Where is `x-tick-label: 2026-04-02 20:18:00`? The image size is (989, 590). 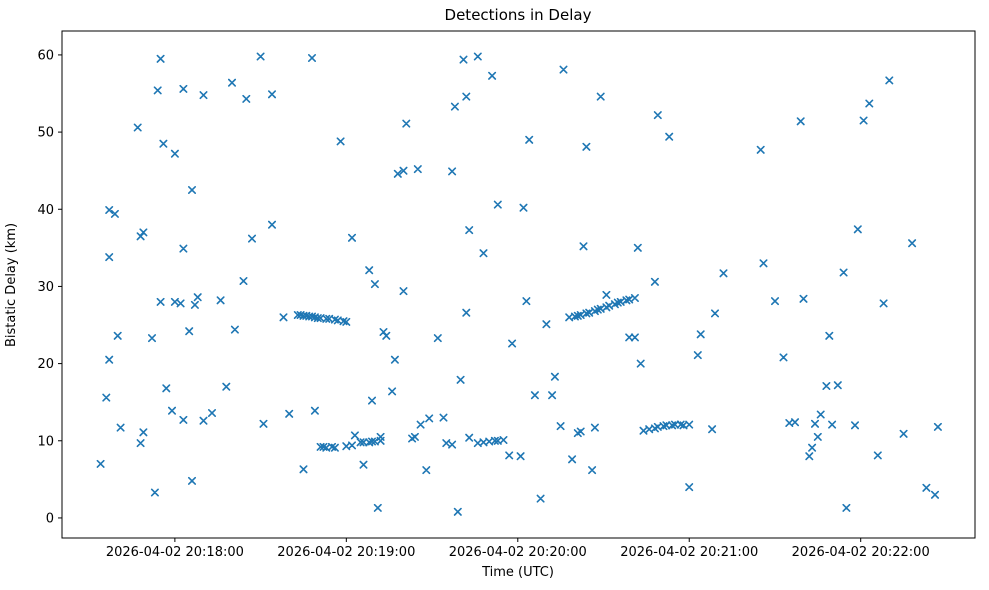 x-tick-label: 2026-04-02 20:18:00 is located at coordinates (175, 552).